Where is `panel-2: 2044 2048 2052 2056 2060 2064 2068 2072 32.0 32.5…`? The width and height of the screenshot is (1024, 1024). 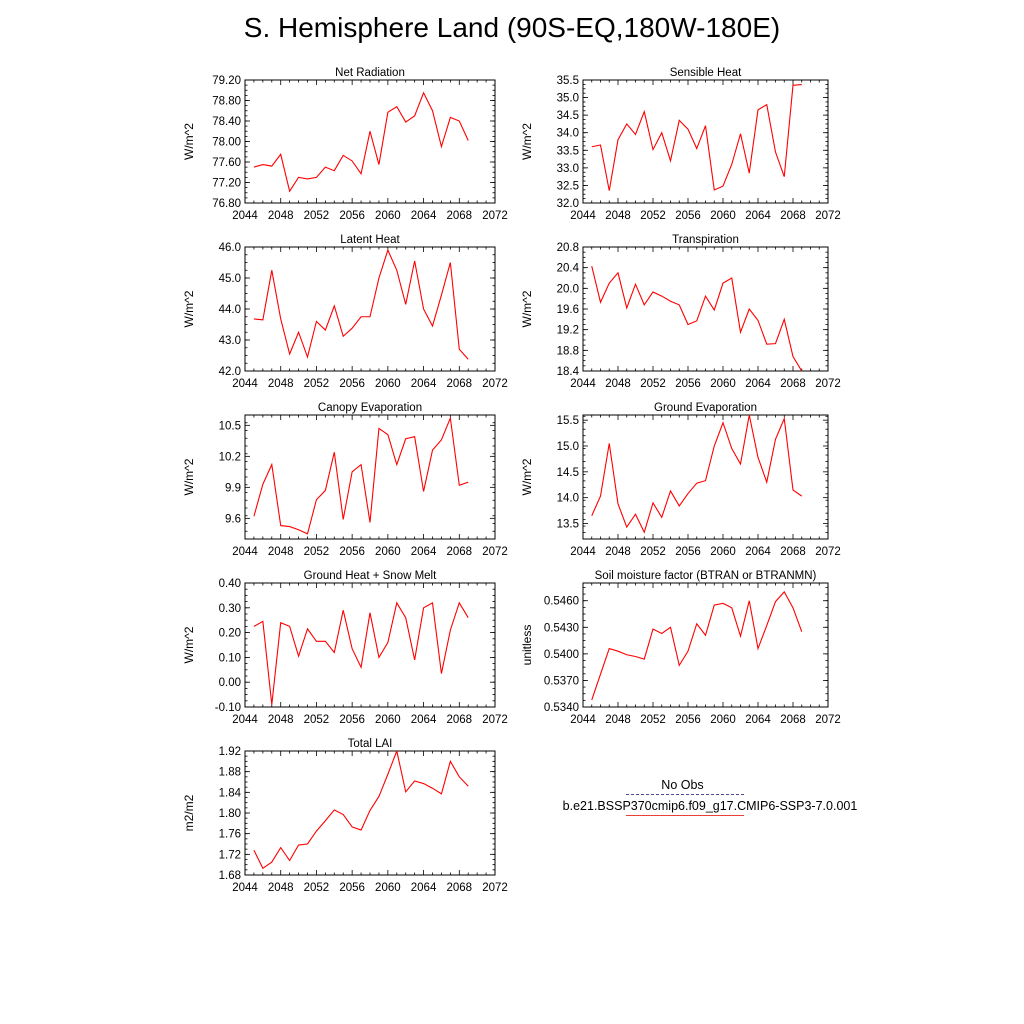
panel-2: 2044 2048 2052 2056 2060 2064 2068 2072 32.0 32.5… is located at coordinates (680, 144).